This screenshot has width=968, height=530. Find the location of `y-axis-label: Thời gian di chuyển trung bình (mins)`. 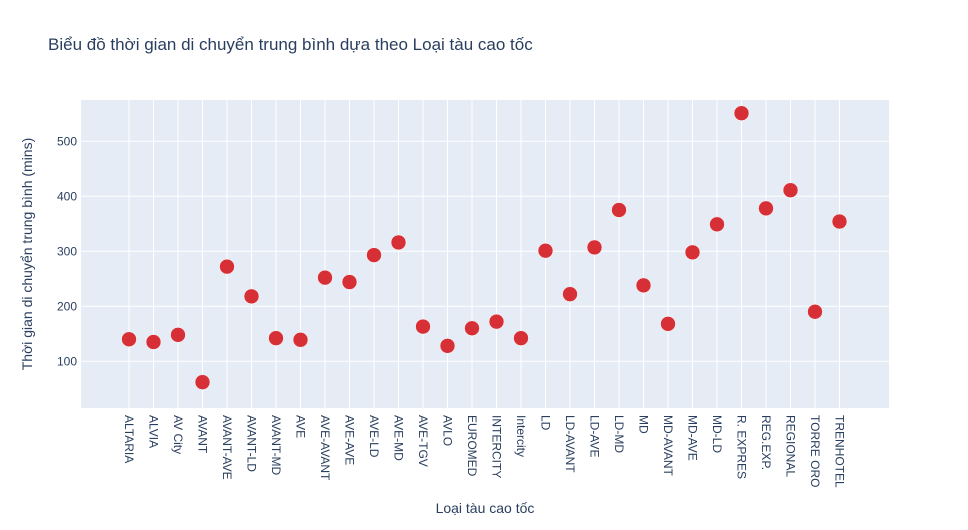

y-axis-label: Thời gian di chuyển trung bình (mins) is located at coordinates (27, 254).